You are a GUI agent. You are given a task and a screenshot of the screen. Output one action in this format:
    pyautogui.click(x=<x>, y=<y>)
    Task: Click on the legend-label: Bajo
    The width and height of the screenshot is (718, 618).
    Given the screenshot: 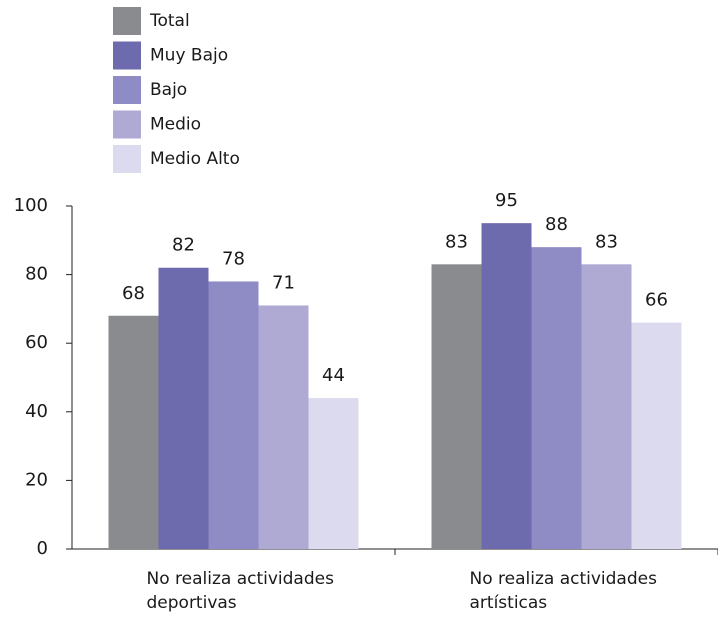 What is the action you would take?
    pyautogui.click(x=168, y=90)
    